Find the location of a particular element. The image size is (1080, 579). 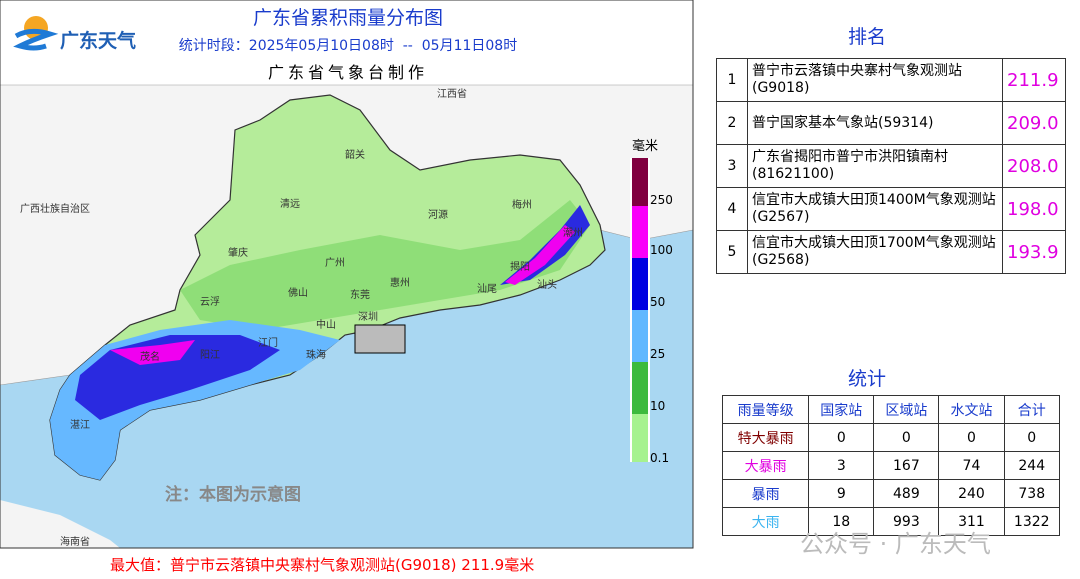

legend-tick: 10 is located at coordinates (657, 406).